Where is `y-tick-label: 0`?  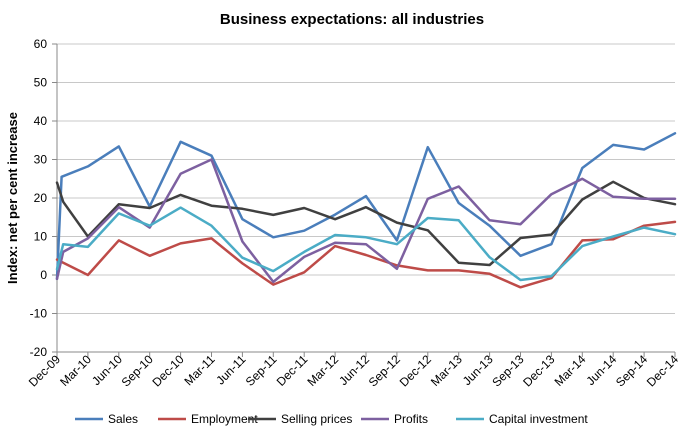
y-tick-label: 0 is located at coordinates (43, 275).